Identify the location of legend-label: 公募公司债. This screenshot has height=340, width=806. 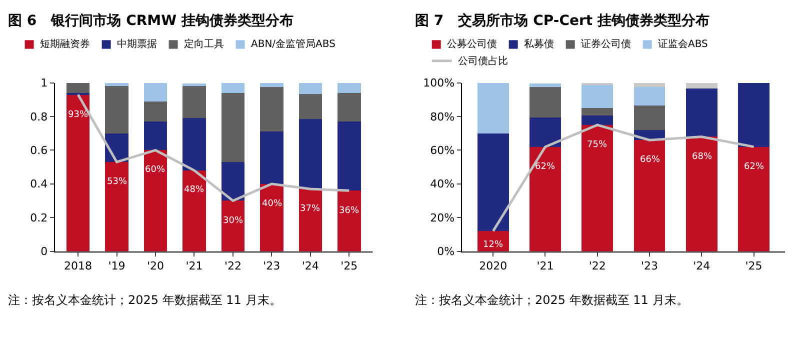
(472, 44).